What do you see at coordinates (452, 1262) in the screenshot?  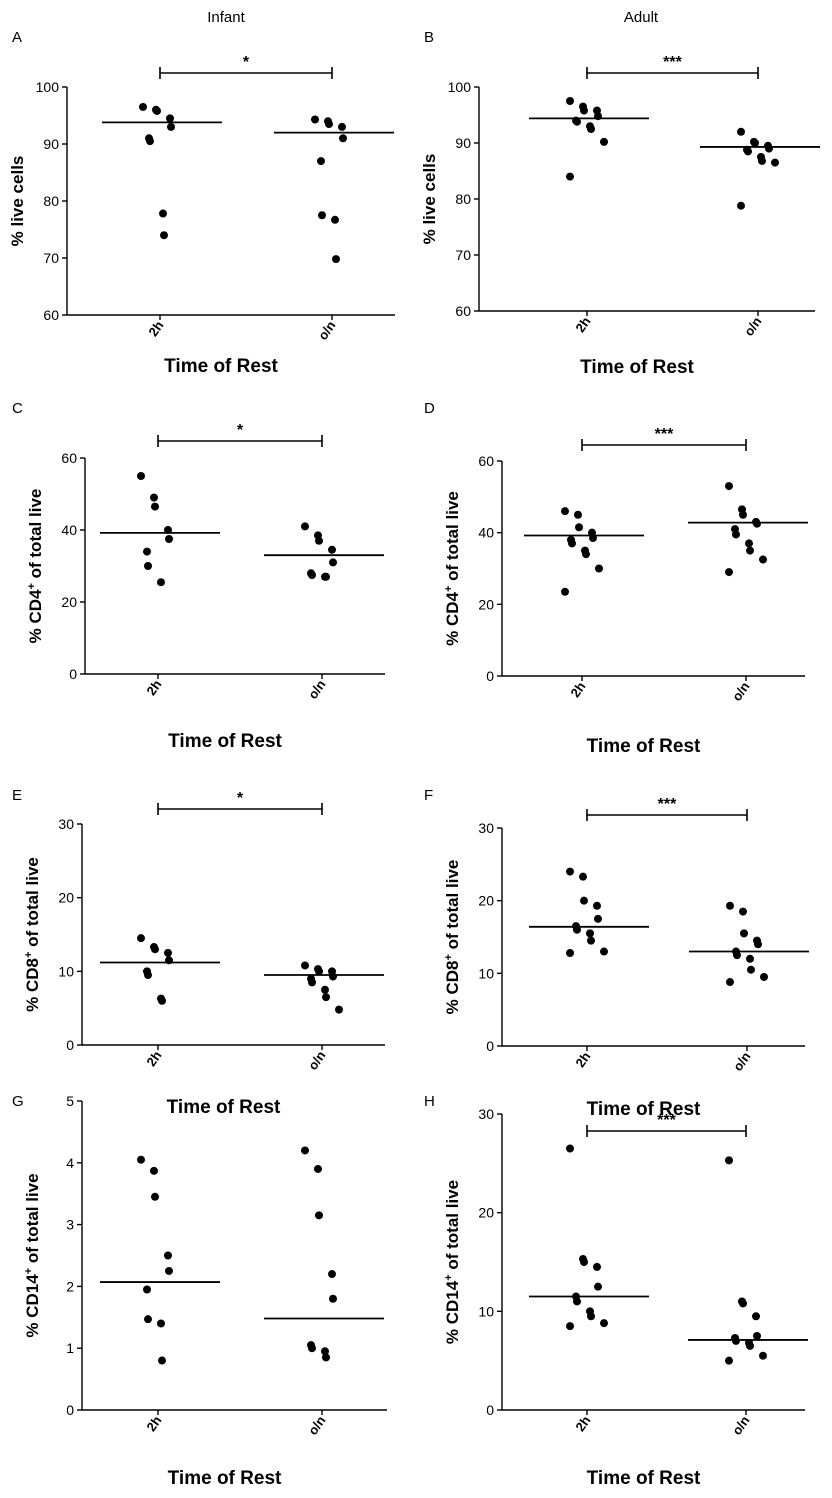 I see `y-axis-label: % CD14+ of total live` at bounding box center [452, 1262].